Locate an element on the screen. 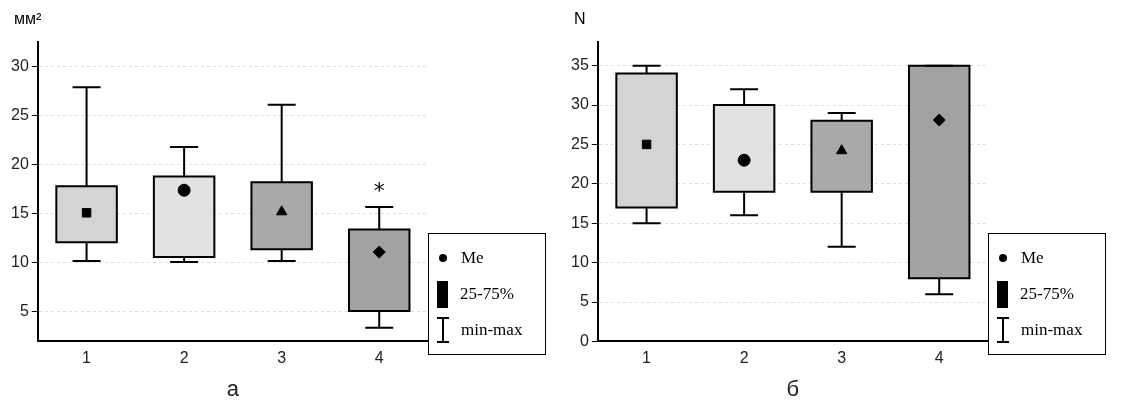 The width and height of the screenshot is (1130, 417). y-axis-title: мм² is located at coordinates (28, 19).